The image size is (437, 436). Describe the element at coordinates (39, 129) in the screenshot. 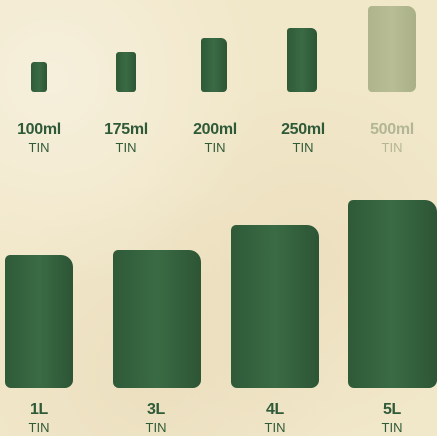

I see `tin-size-label: 100ml` at that location.